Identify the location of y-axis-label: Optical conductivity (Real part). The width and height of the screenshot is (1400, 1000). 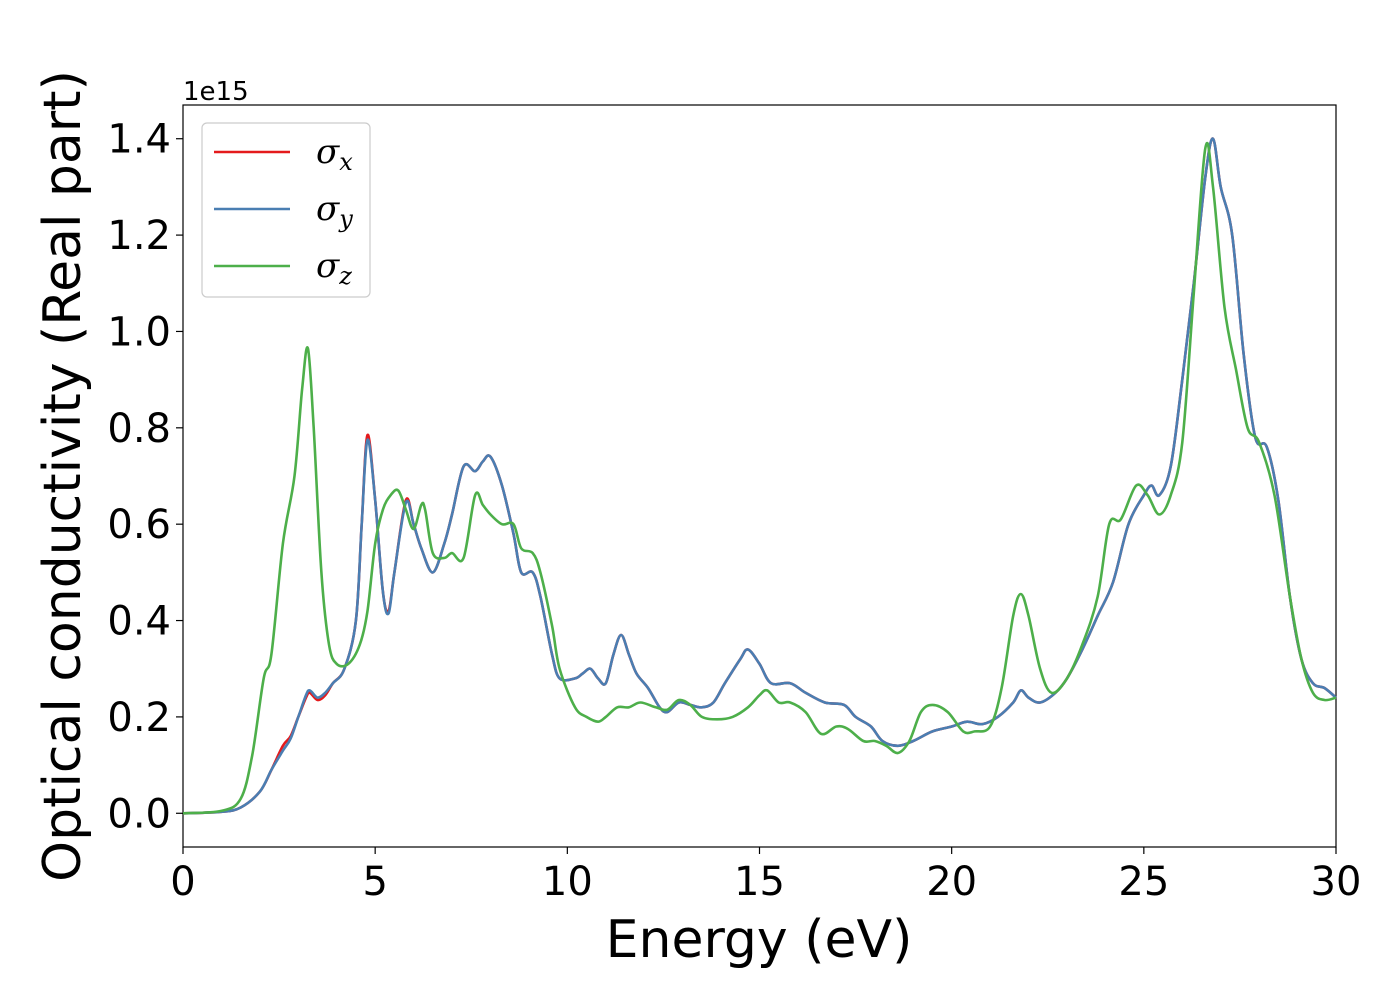
(63, 476).